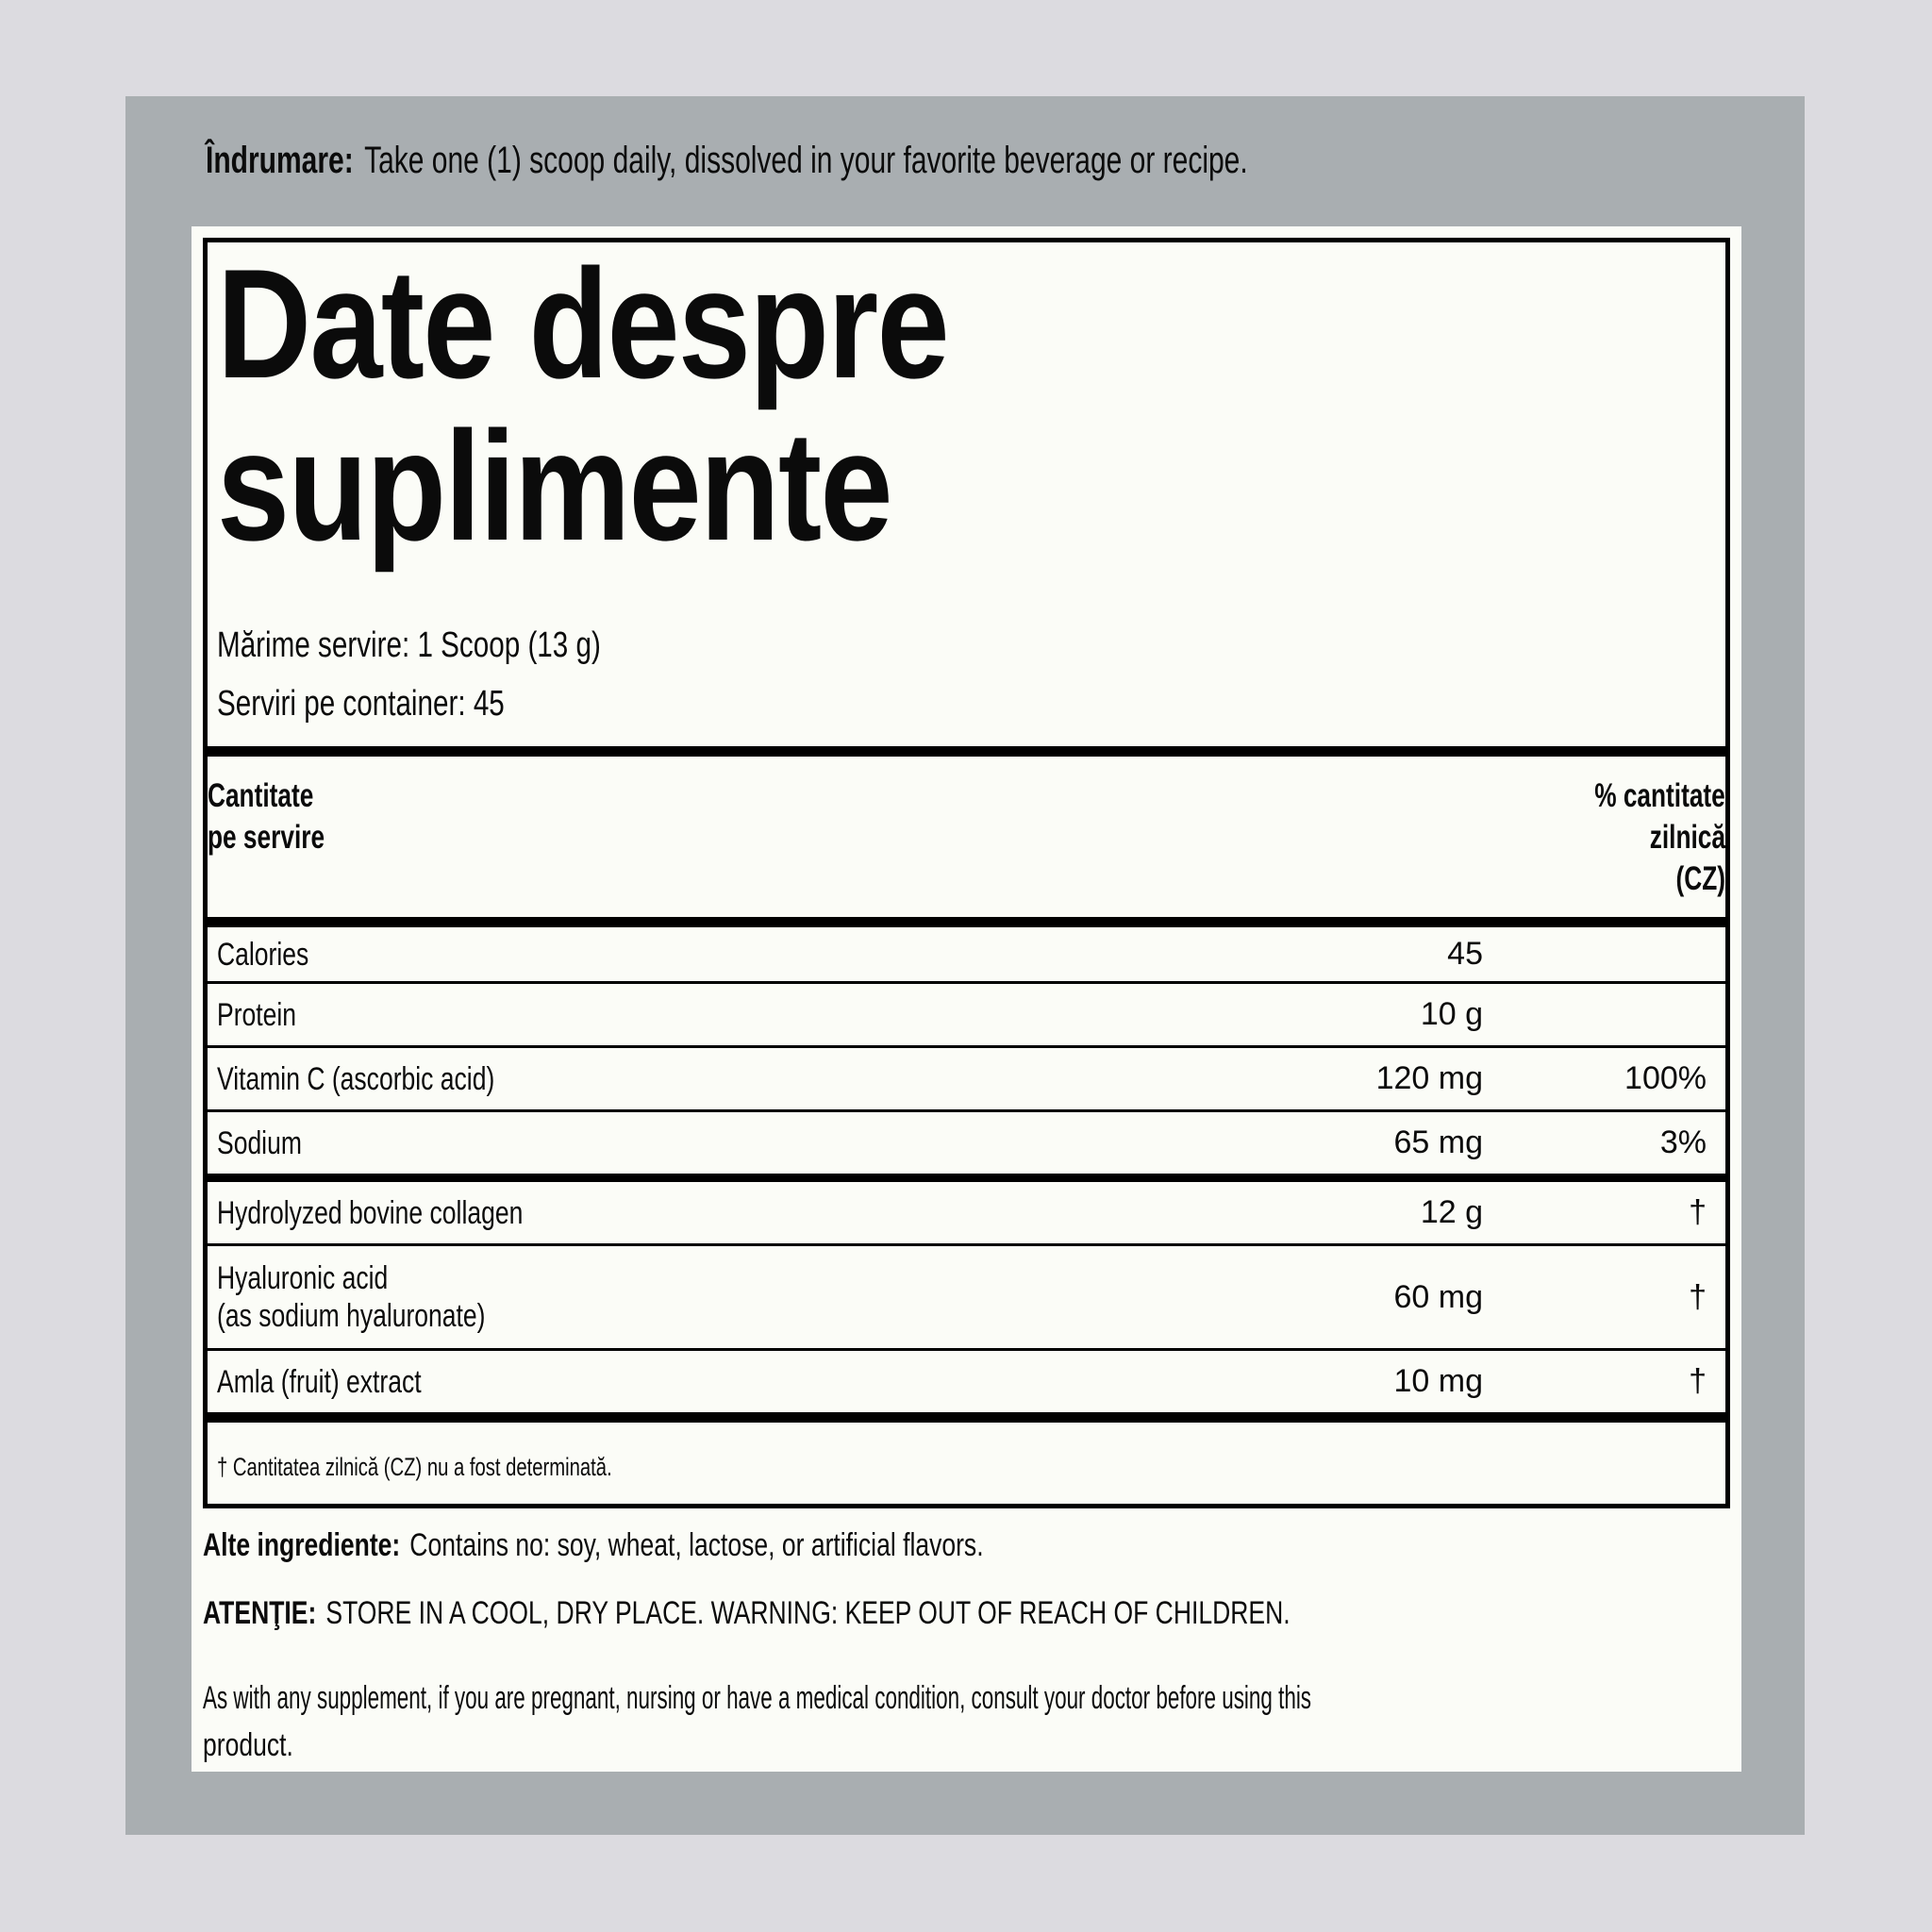 Image resolution: width=1932 pixels, height=1932 pixels. Describe the element at coordinates (280, 160) in the screenshot. I see `directions-lead: Îndrumare:` at that location.